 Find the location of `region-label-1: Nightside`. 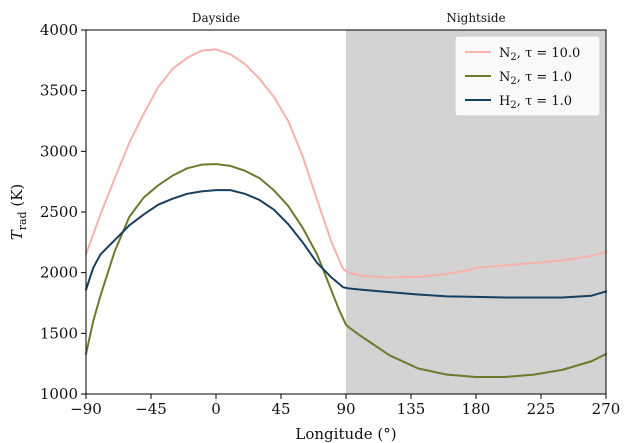

region-label-1: Nightside is located at coordinates (475, 18).